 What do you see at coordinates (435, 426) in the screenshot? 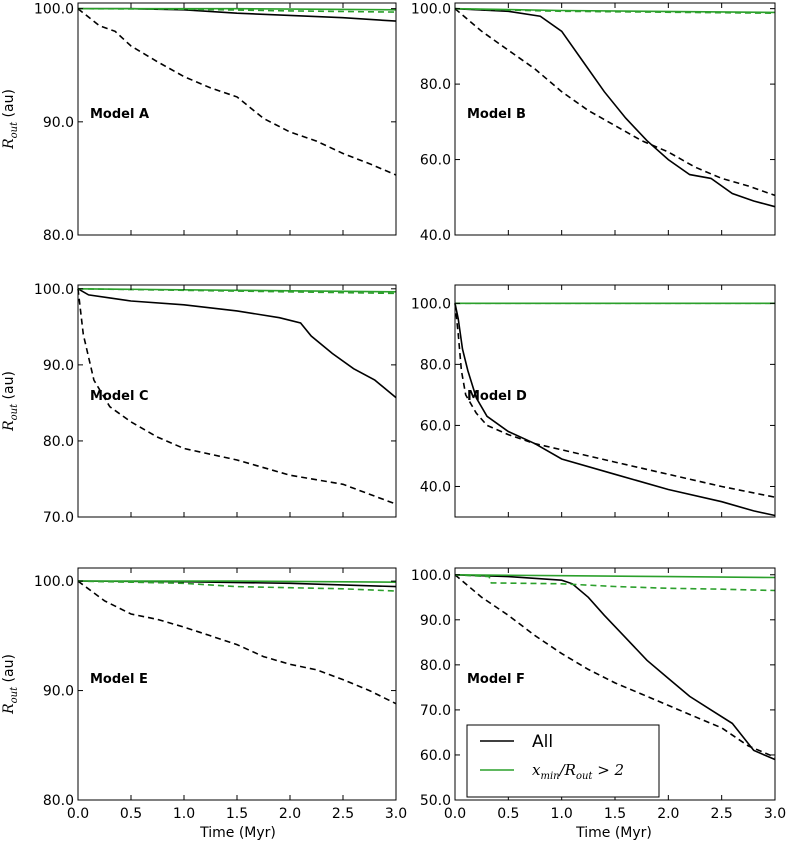
I see `model-d-ytick-label-1: 60.0` at bounding box center [435, 426].